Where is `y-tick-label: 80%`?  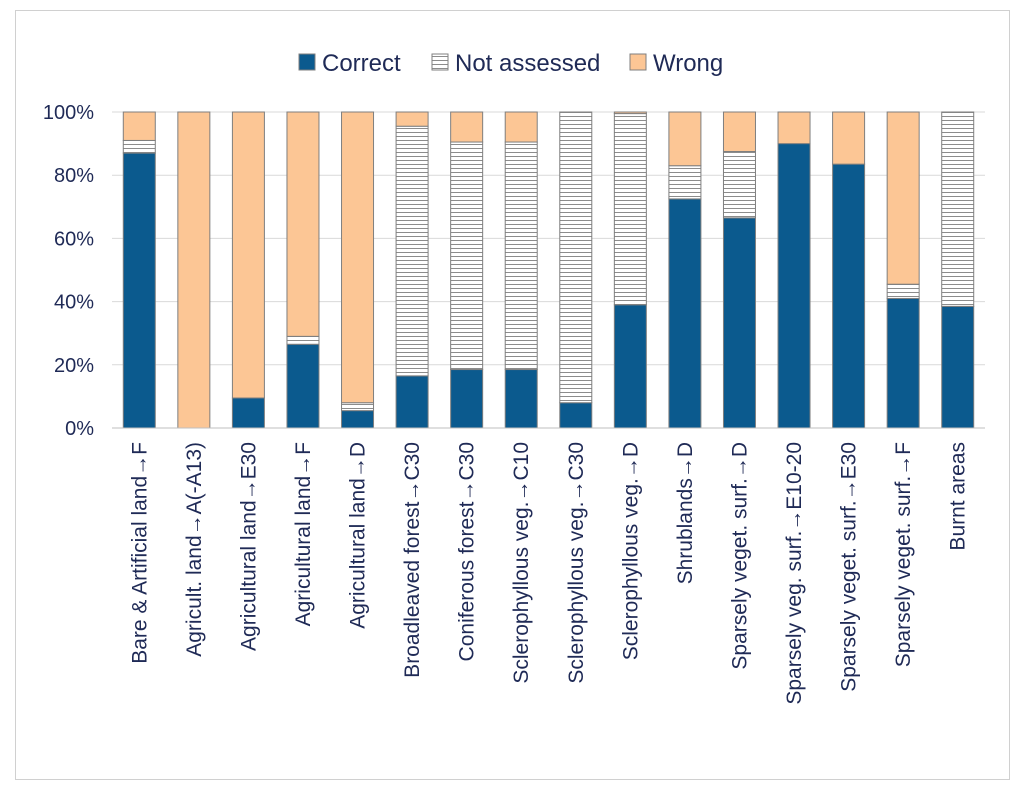
y-tick-label: 80% is located at coordinates (74, 176).